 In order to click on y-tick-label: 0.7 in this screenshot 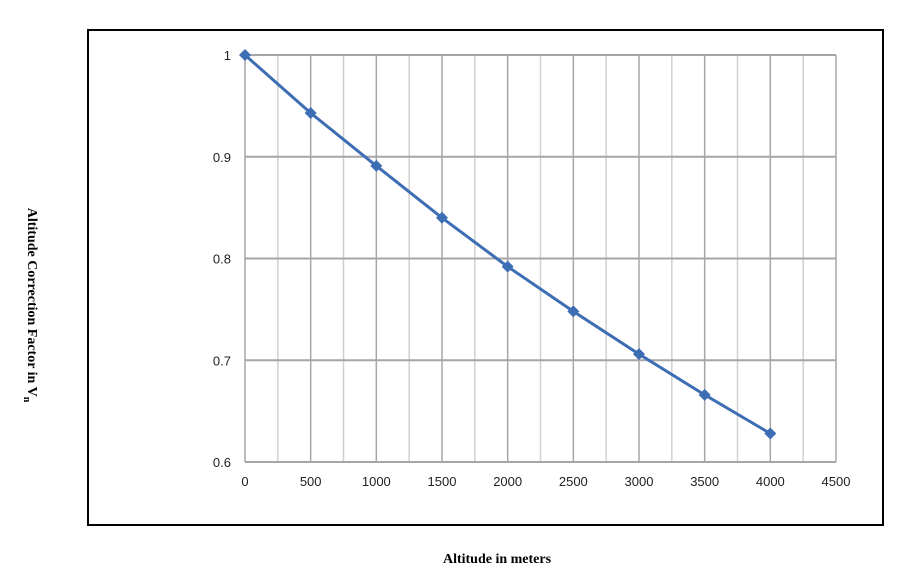, I will do `click(222, 360)`.